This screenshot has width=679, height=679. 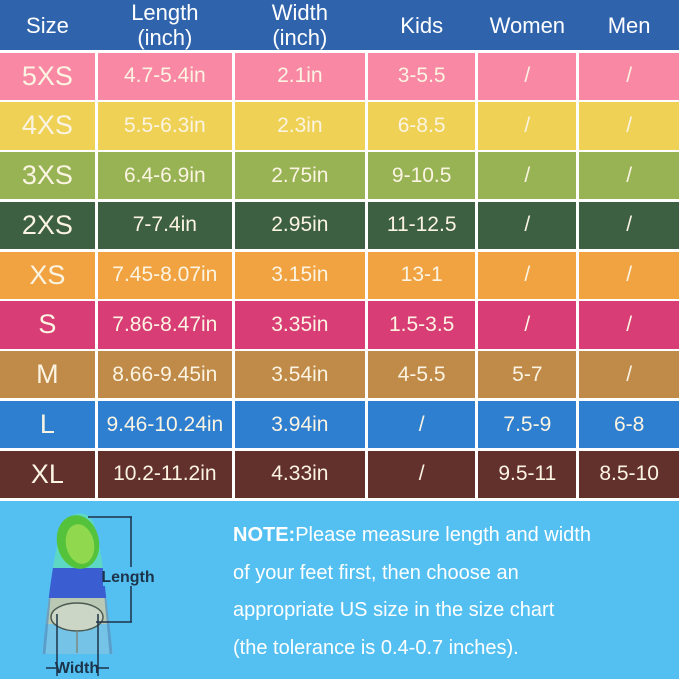 What do you see at coordinates (376, 572) in the screenshot?
I see `note-line: of your feet first, then choose an` at bounding box center [376, 572].